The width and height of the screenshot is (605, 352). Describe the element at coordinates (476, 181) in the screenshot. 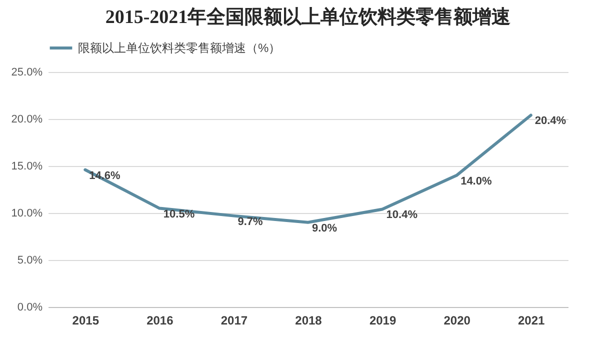

I see `data-label: 14.0%` at that location.